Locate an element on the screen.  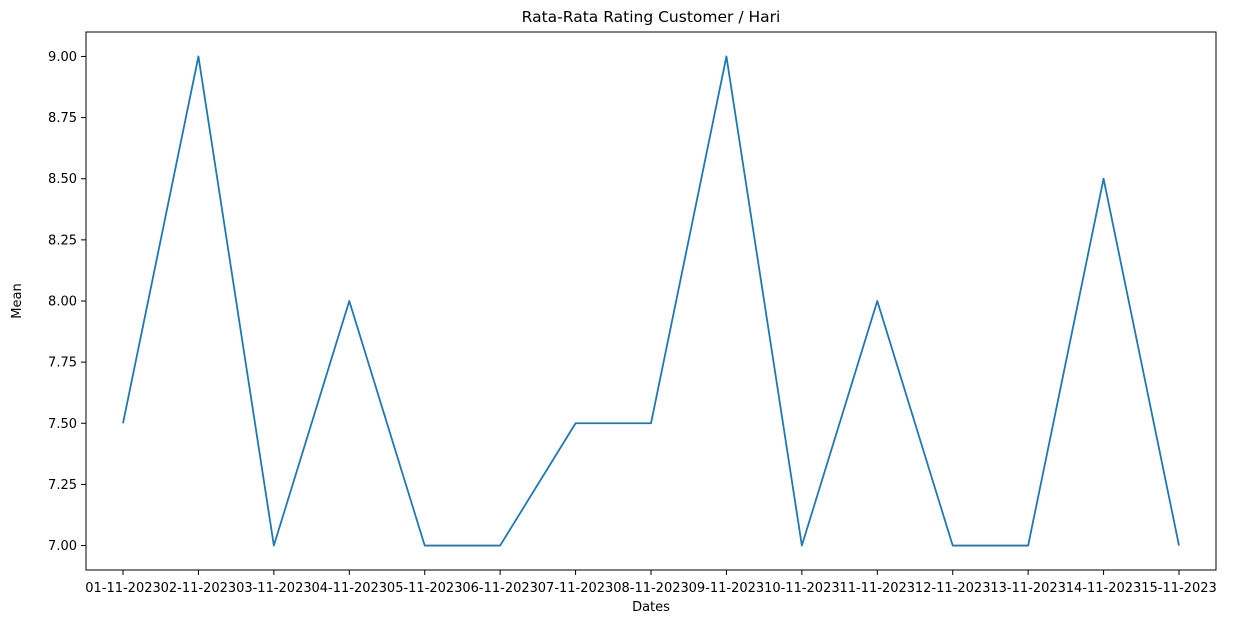
x-tick-label: 12-11-2023 is located at coordinates (953, 588).